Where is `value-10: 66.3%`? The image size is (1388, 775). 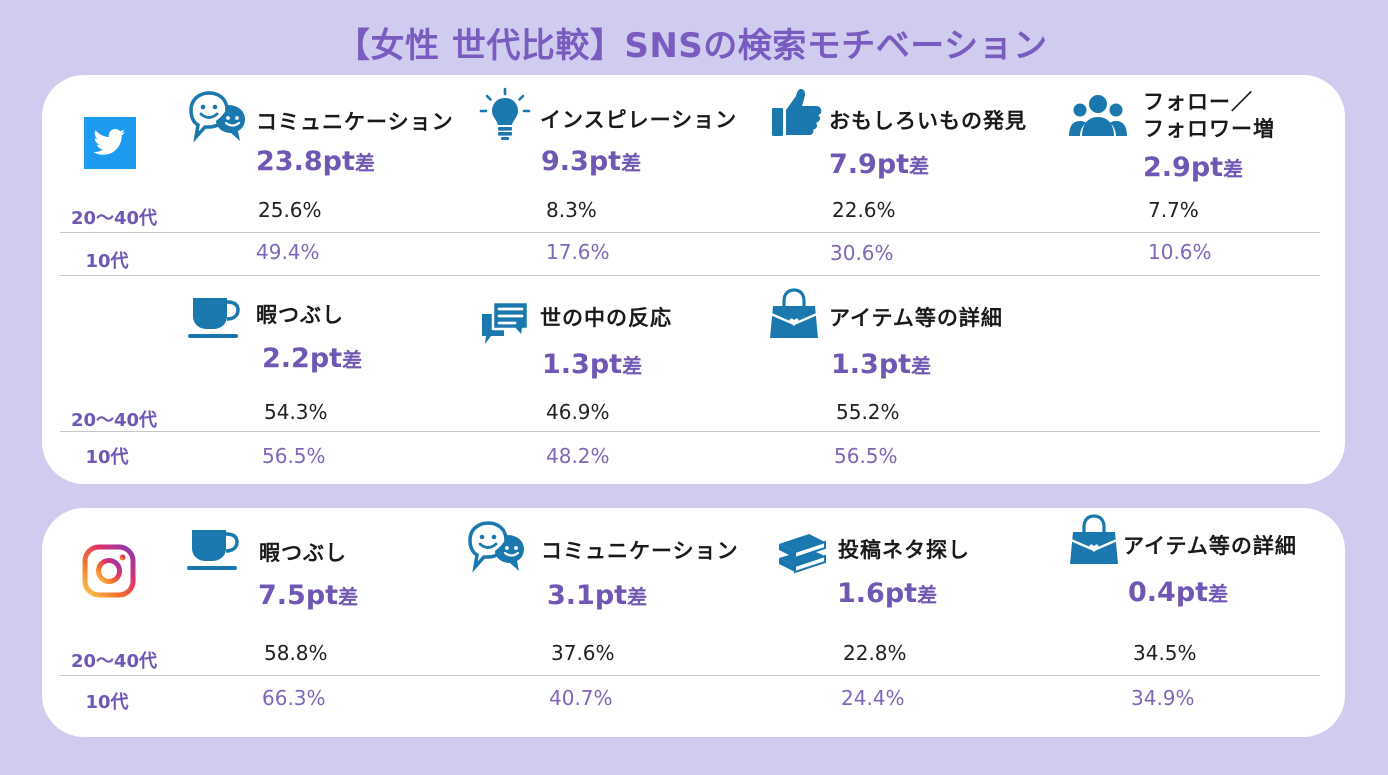 value-10: 66.3% is located at coordinates (294, 698).